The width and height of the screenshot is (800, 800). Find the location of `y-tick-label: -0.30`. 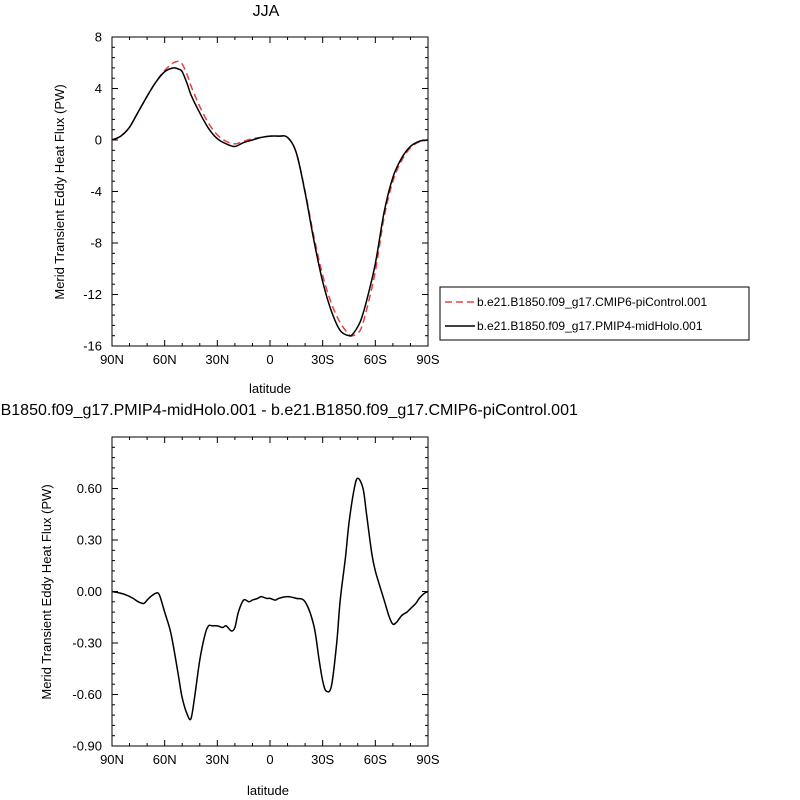

y-tick-label: -0.30 is located at coordinates (87, 643).